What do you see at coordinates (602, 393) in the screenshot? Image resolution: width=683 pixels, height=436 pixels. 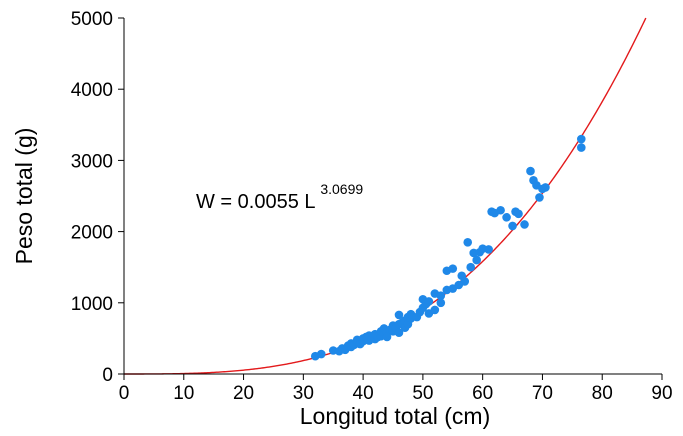 I see `x-tick-label: 80` at bounding box center [602, 393].